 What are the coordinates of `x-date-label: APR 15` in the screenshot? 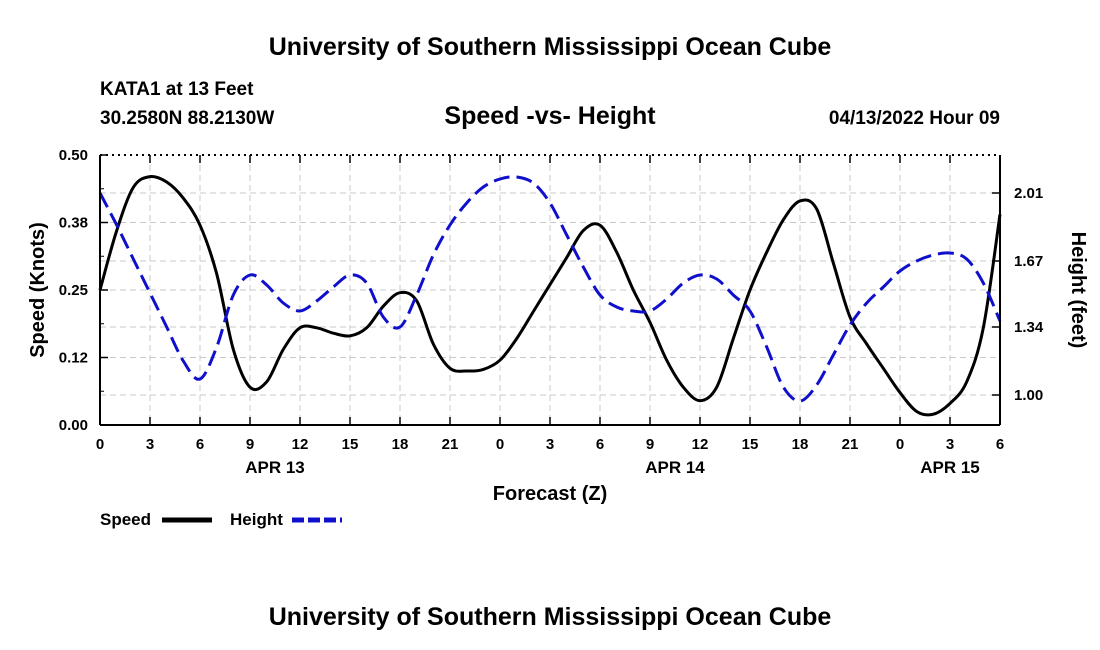 It's located at (950, 467).